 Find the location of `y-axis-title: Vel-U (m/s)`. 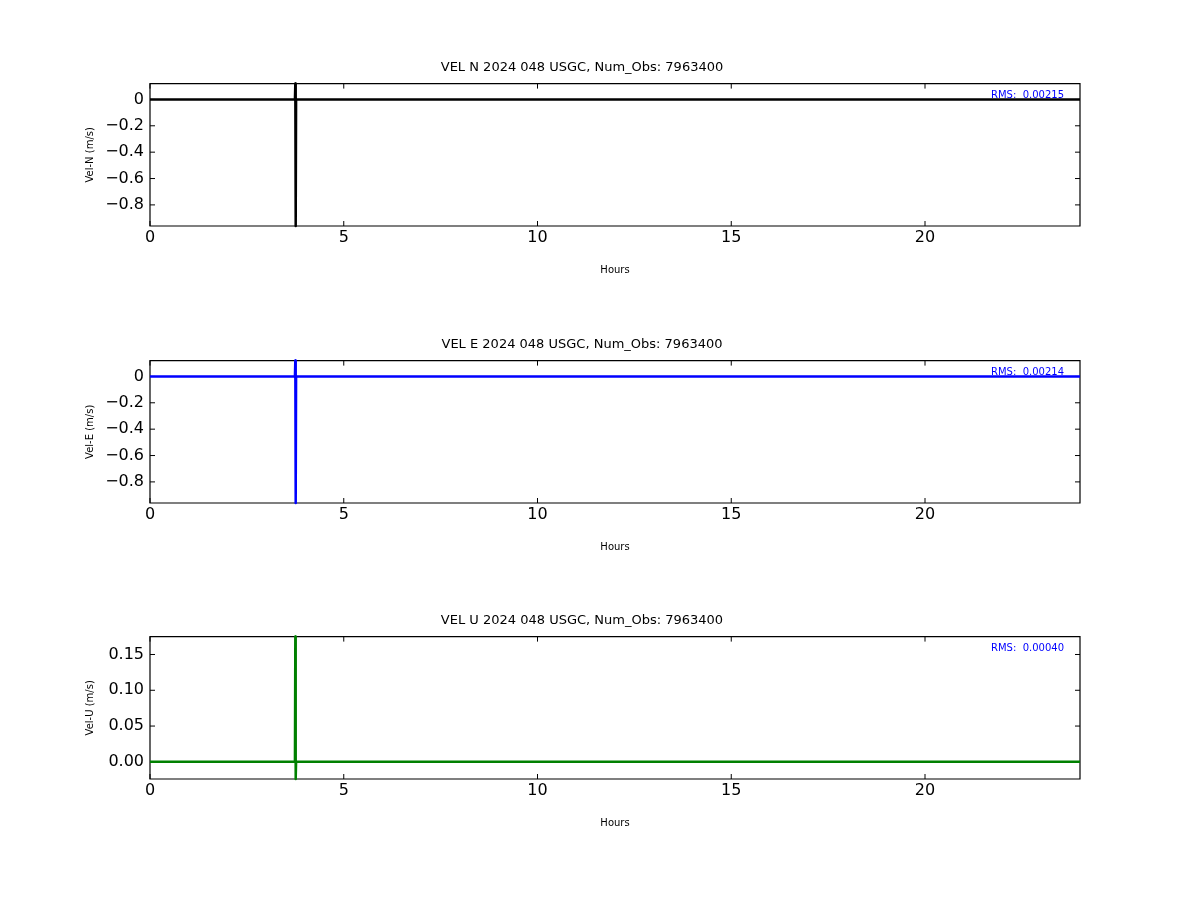

y-axis-title: Vel-U (m/s) is located at coordinates (89, 708).